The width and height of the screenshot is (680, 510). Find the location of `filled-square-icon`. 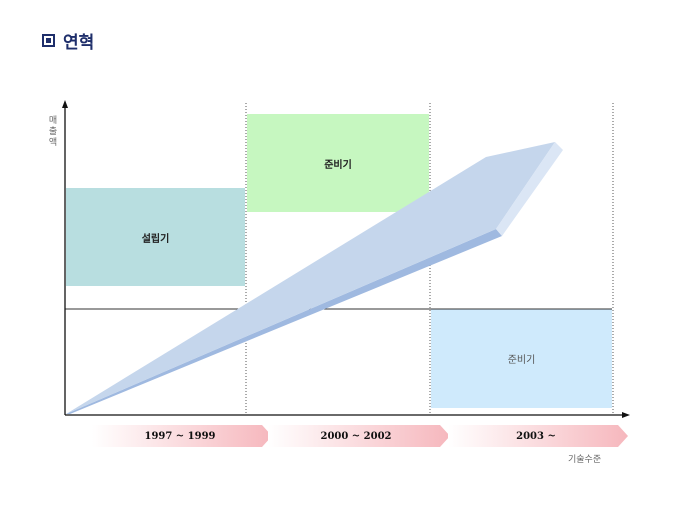

filled-square-icon is located at coordinates (48, 40).